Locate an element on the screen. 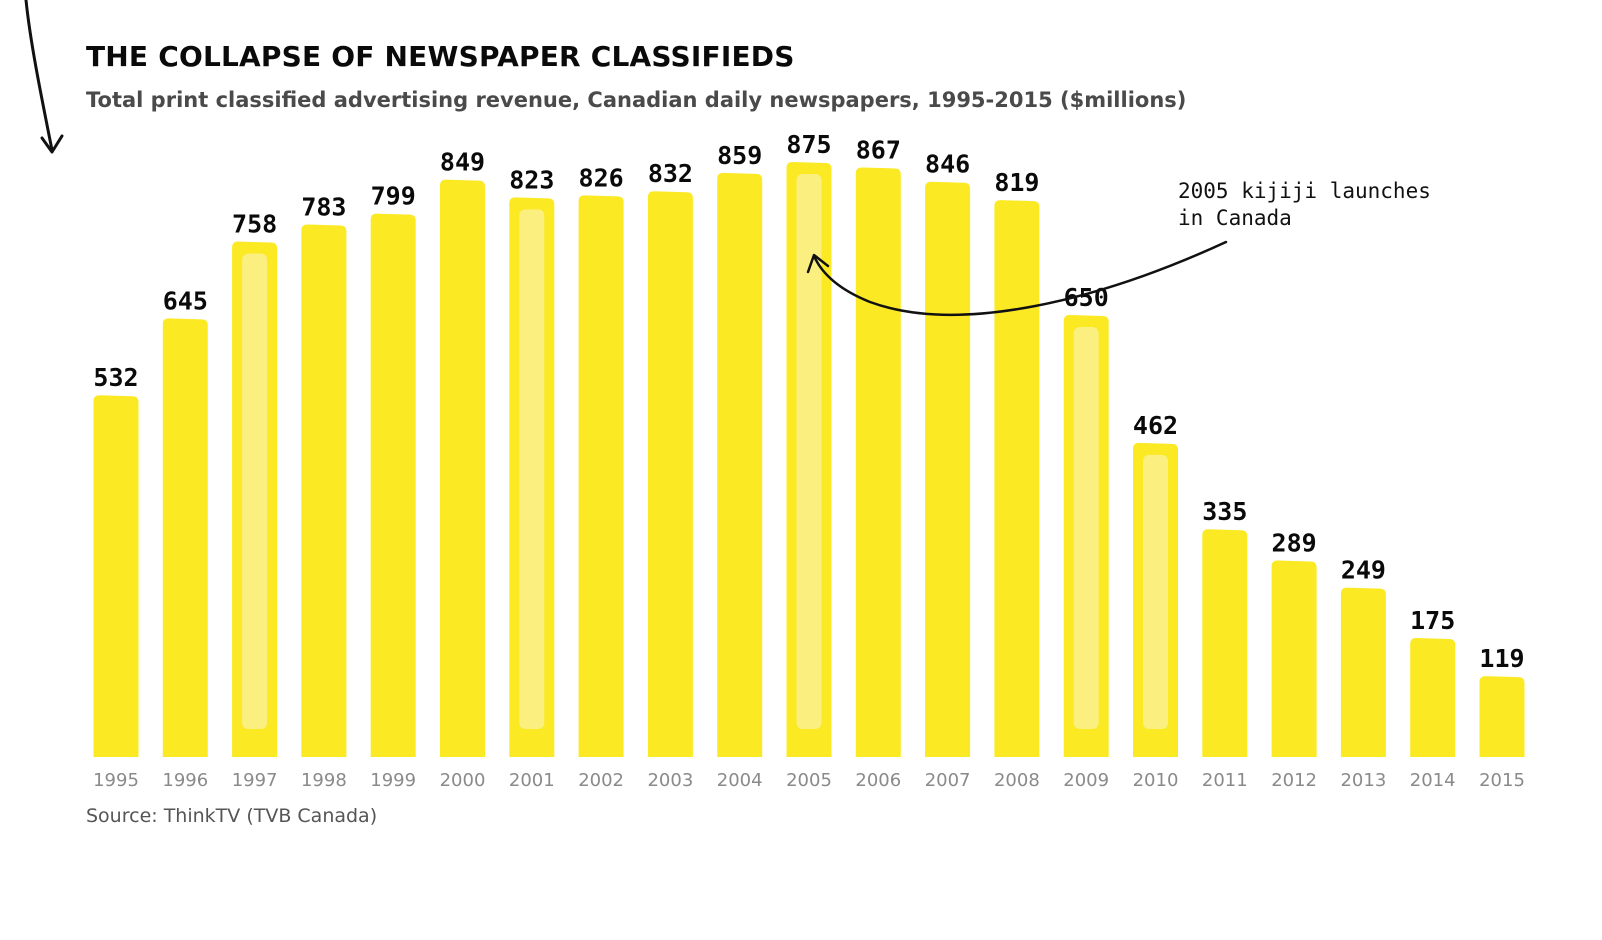 This screenshot has height=940, width=1602. bar-highlight-2010 is located at coordinates (1155, 591).